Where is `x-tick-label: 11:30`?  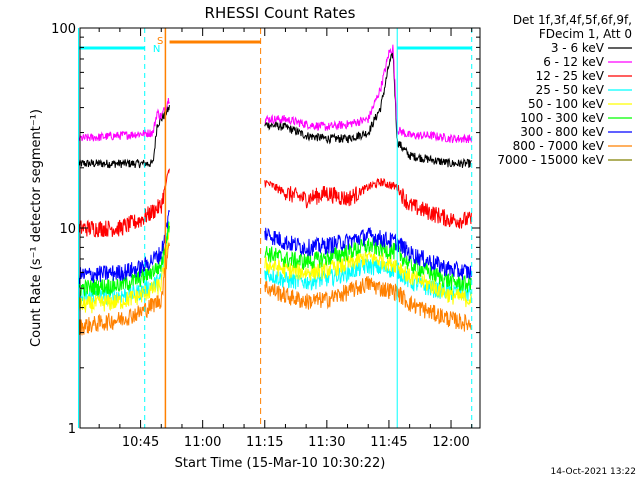
x-tick-label: 11:30 is located at coordinates (326, 442).